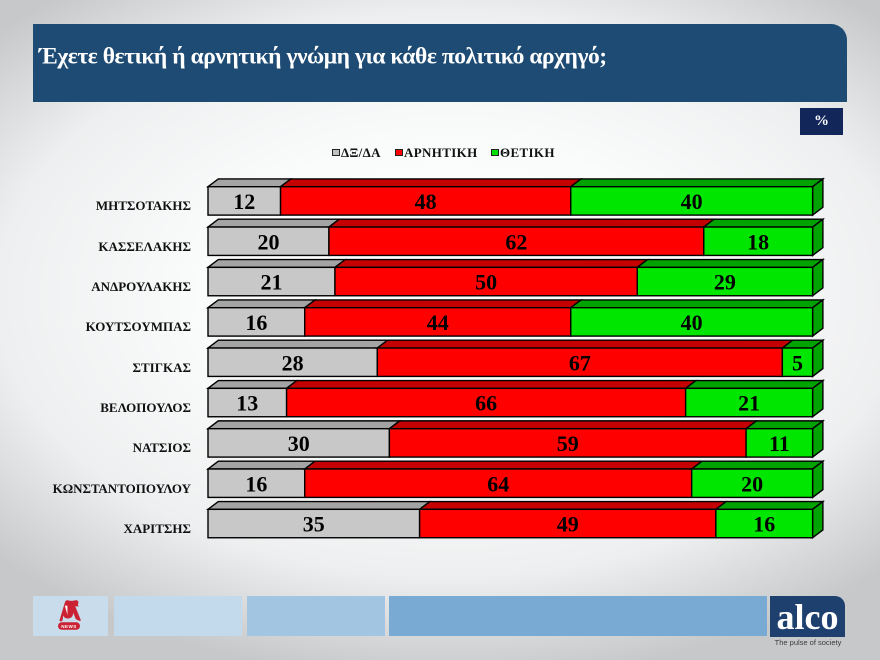  I want to click on svg-text: 13, so click(247, 403).